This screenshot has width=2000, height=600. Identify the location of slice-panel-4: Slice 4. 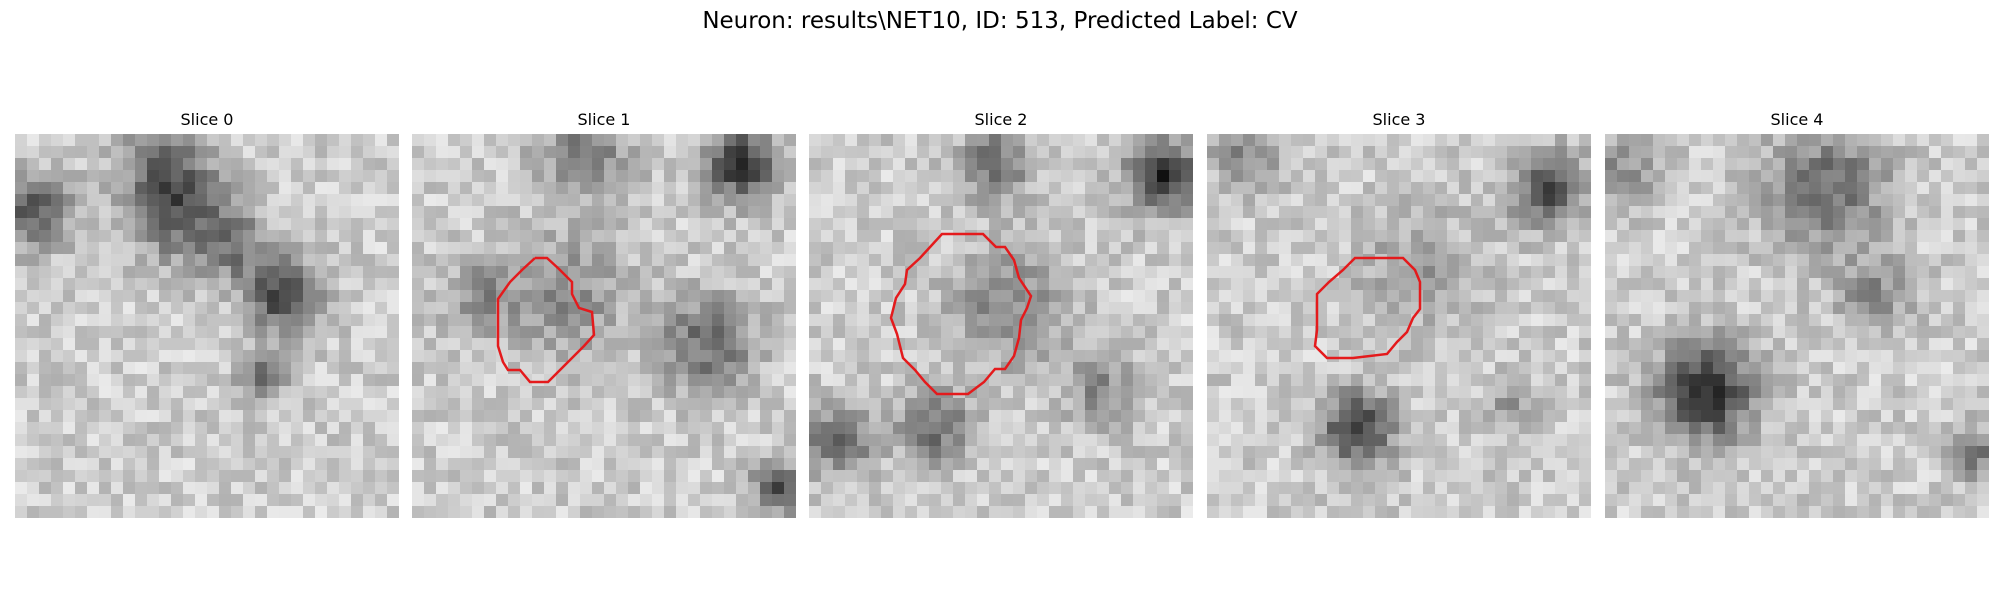
(1797, 314).